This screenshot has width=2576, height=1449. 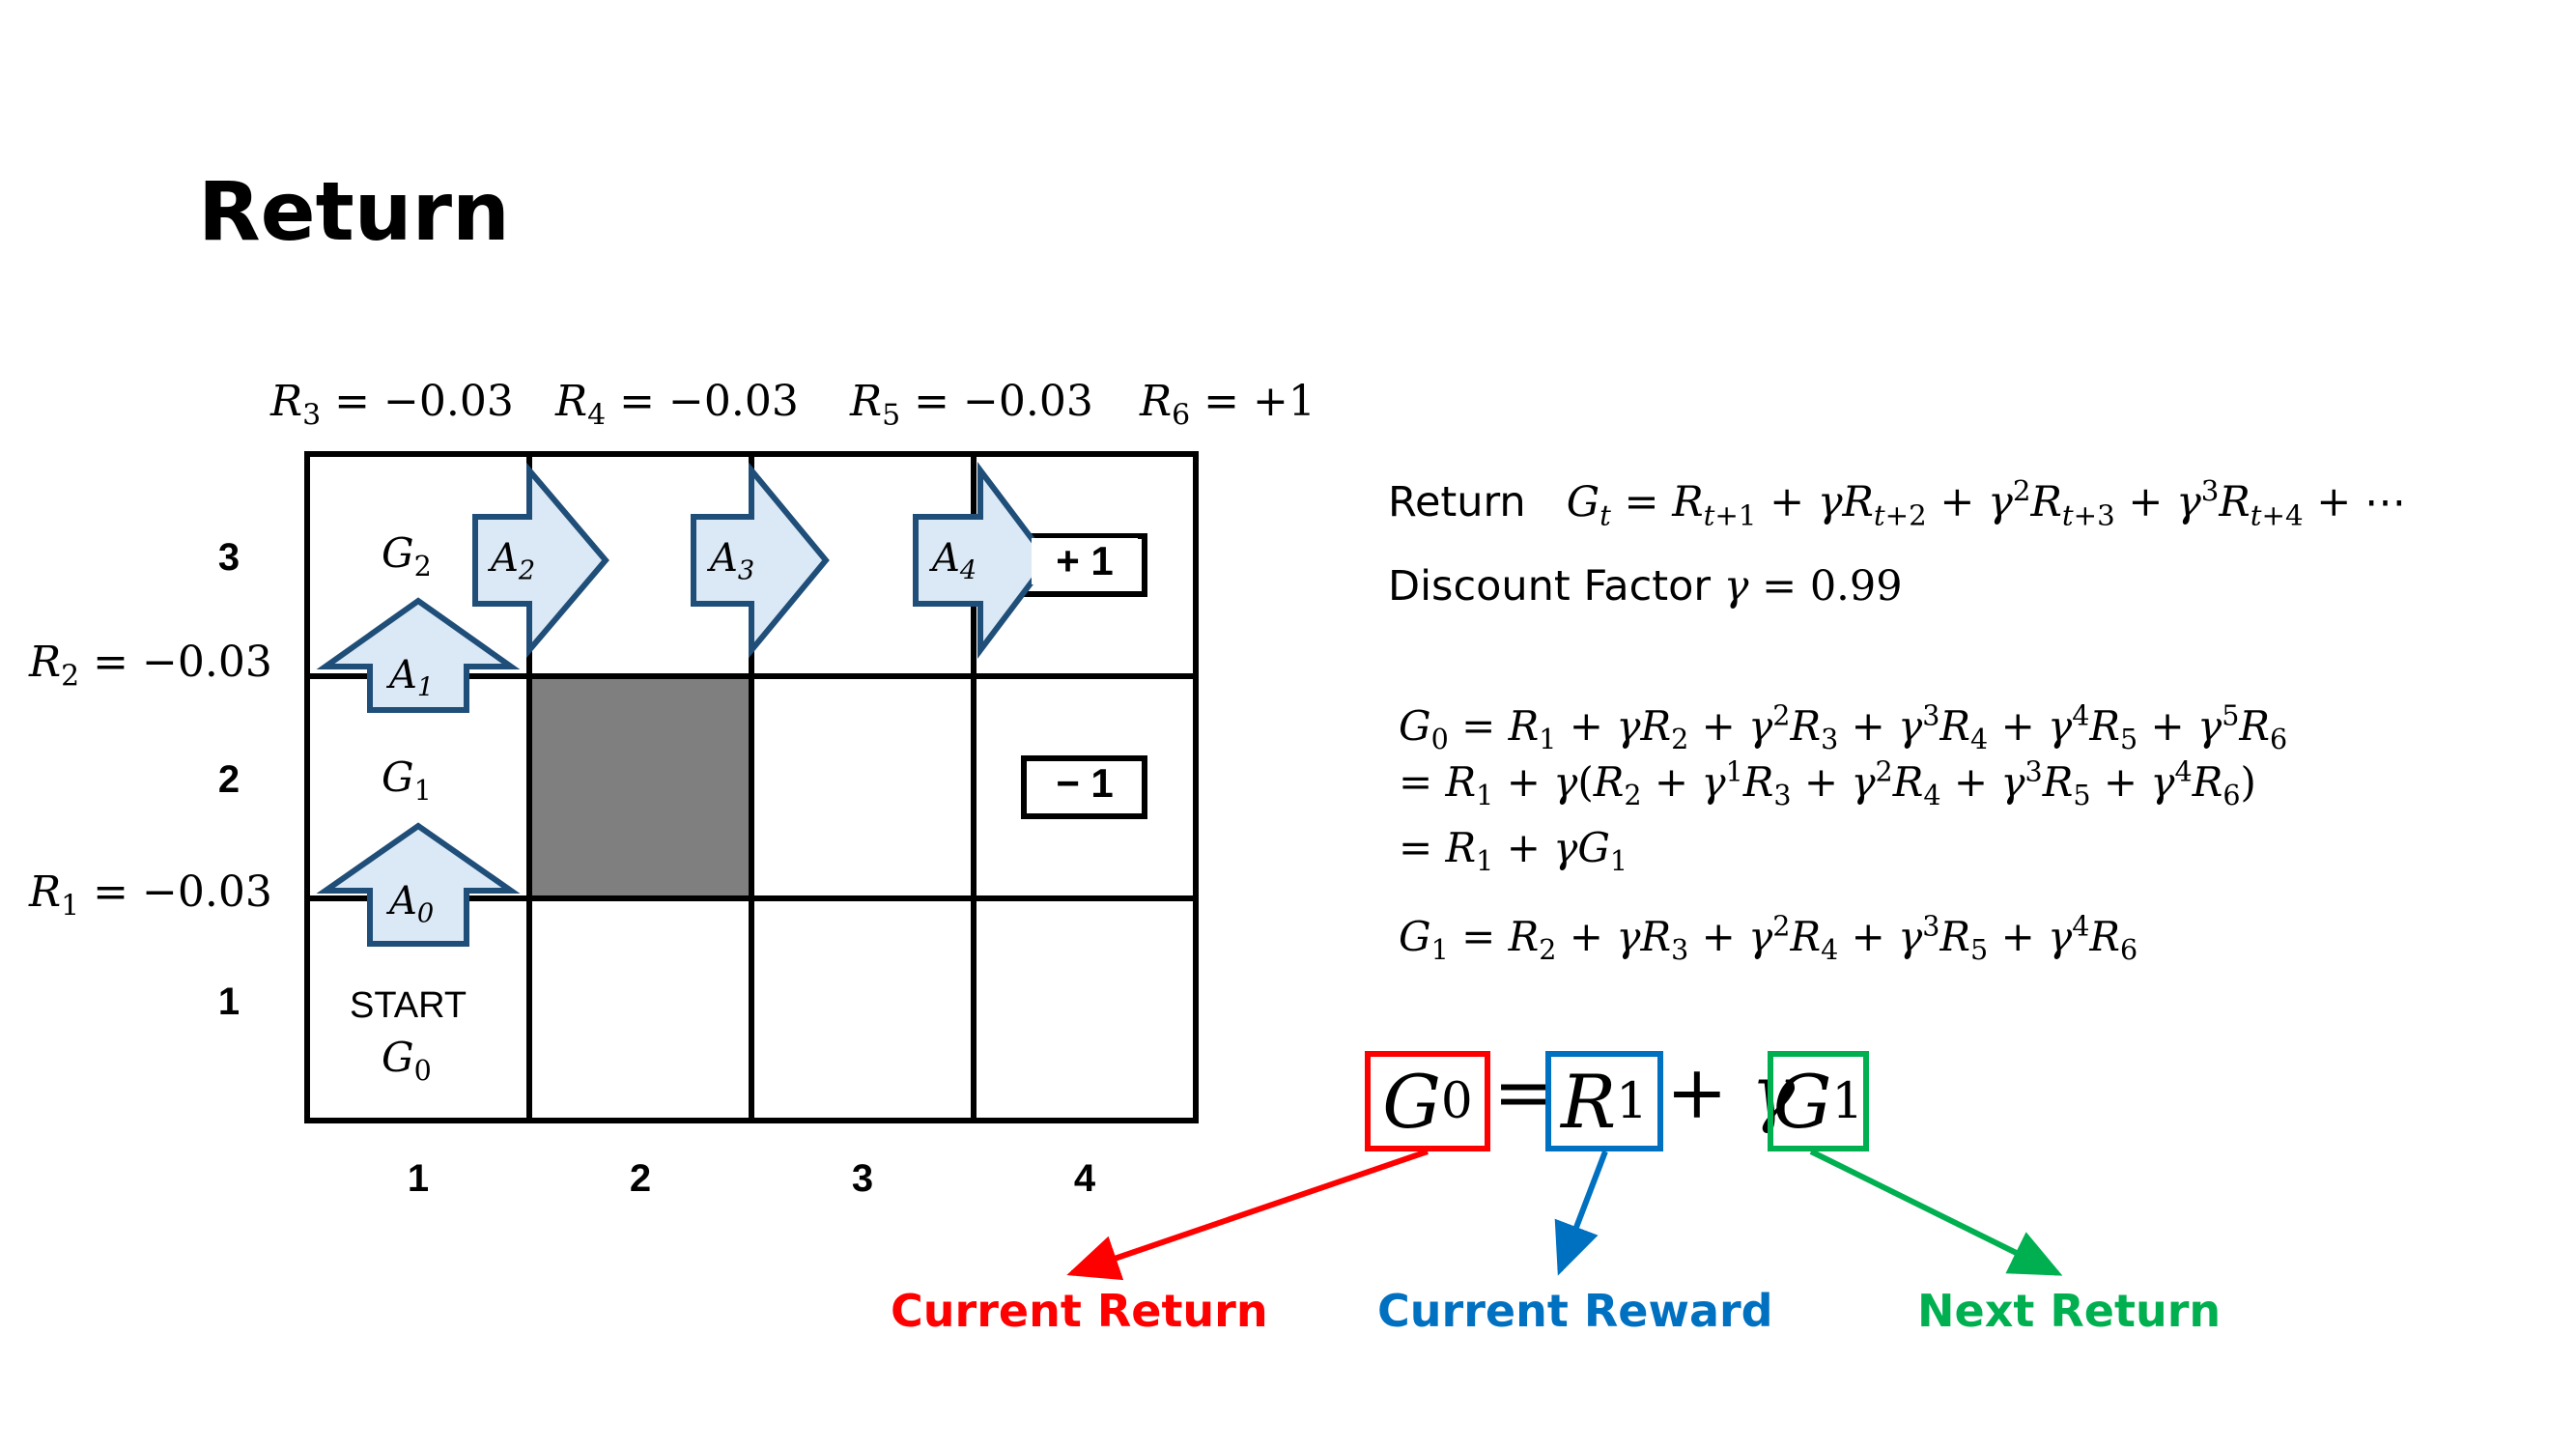 I want to click on reward-r3-label: R3 = −0.03, so click(x=392, y=405).